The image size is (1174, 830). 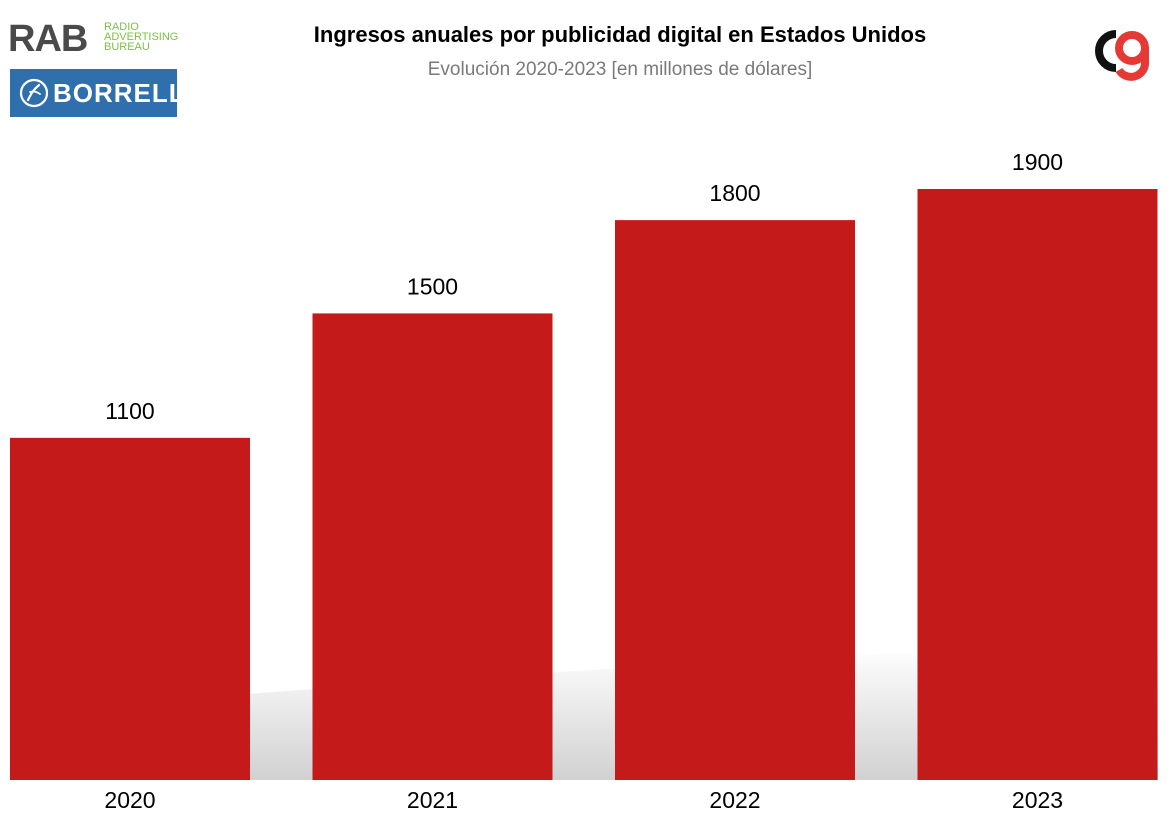 What do you see at coordinates (34, 93) in the screenshot?
I see `borrell-mark-icon` at bounding box center [34, 93].